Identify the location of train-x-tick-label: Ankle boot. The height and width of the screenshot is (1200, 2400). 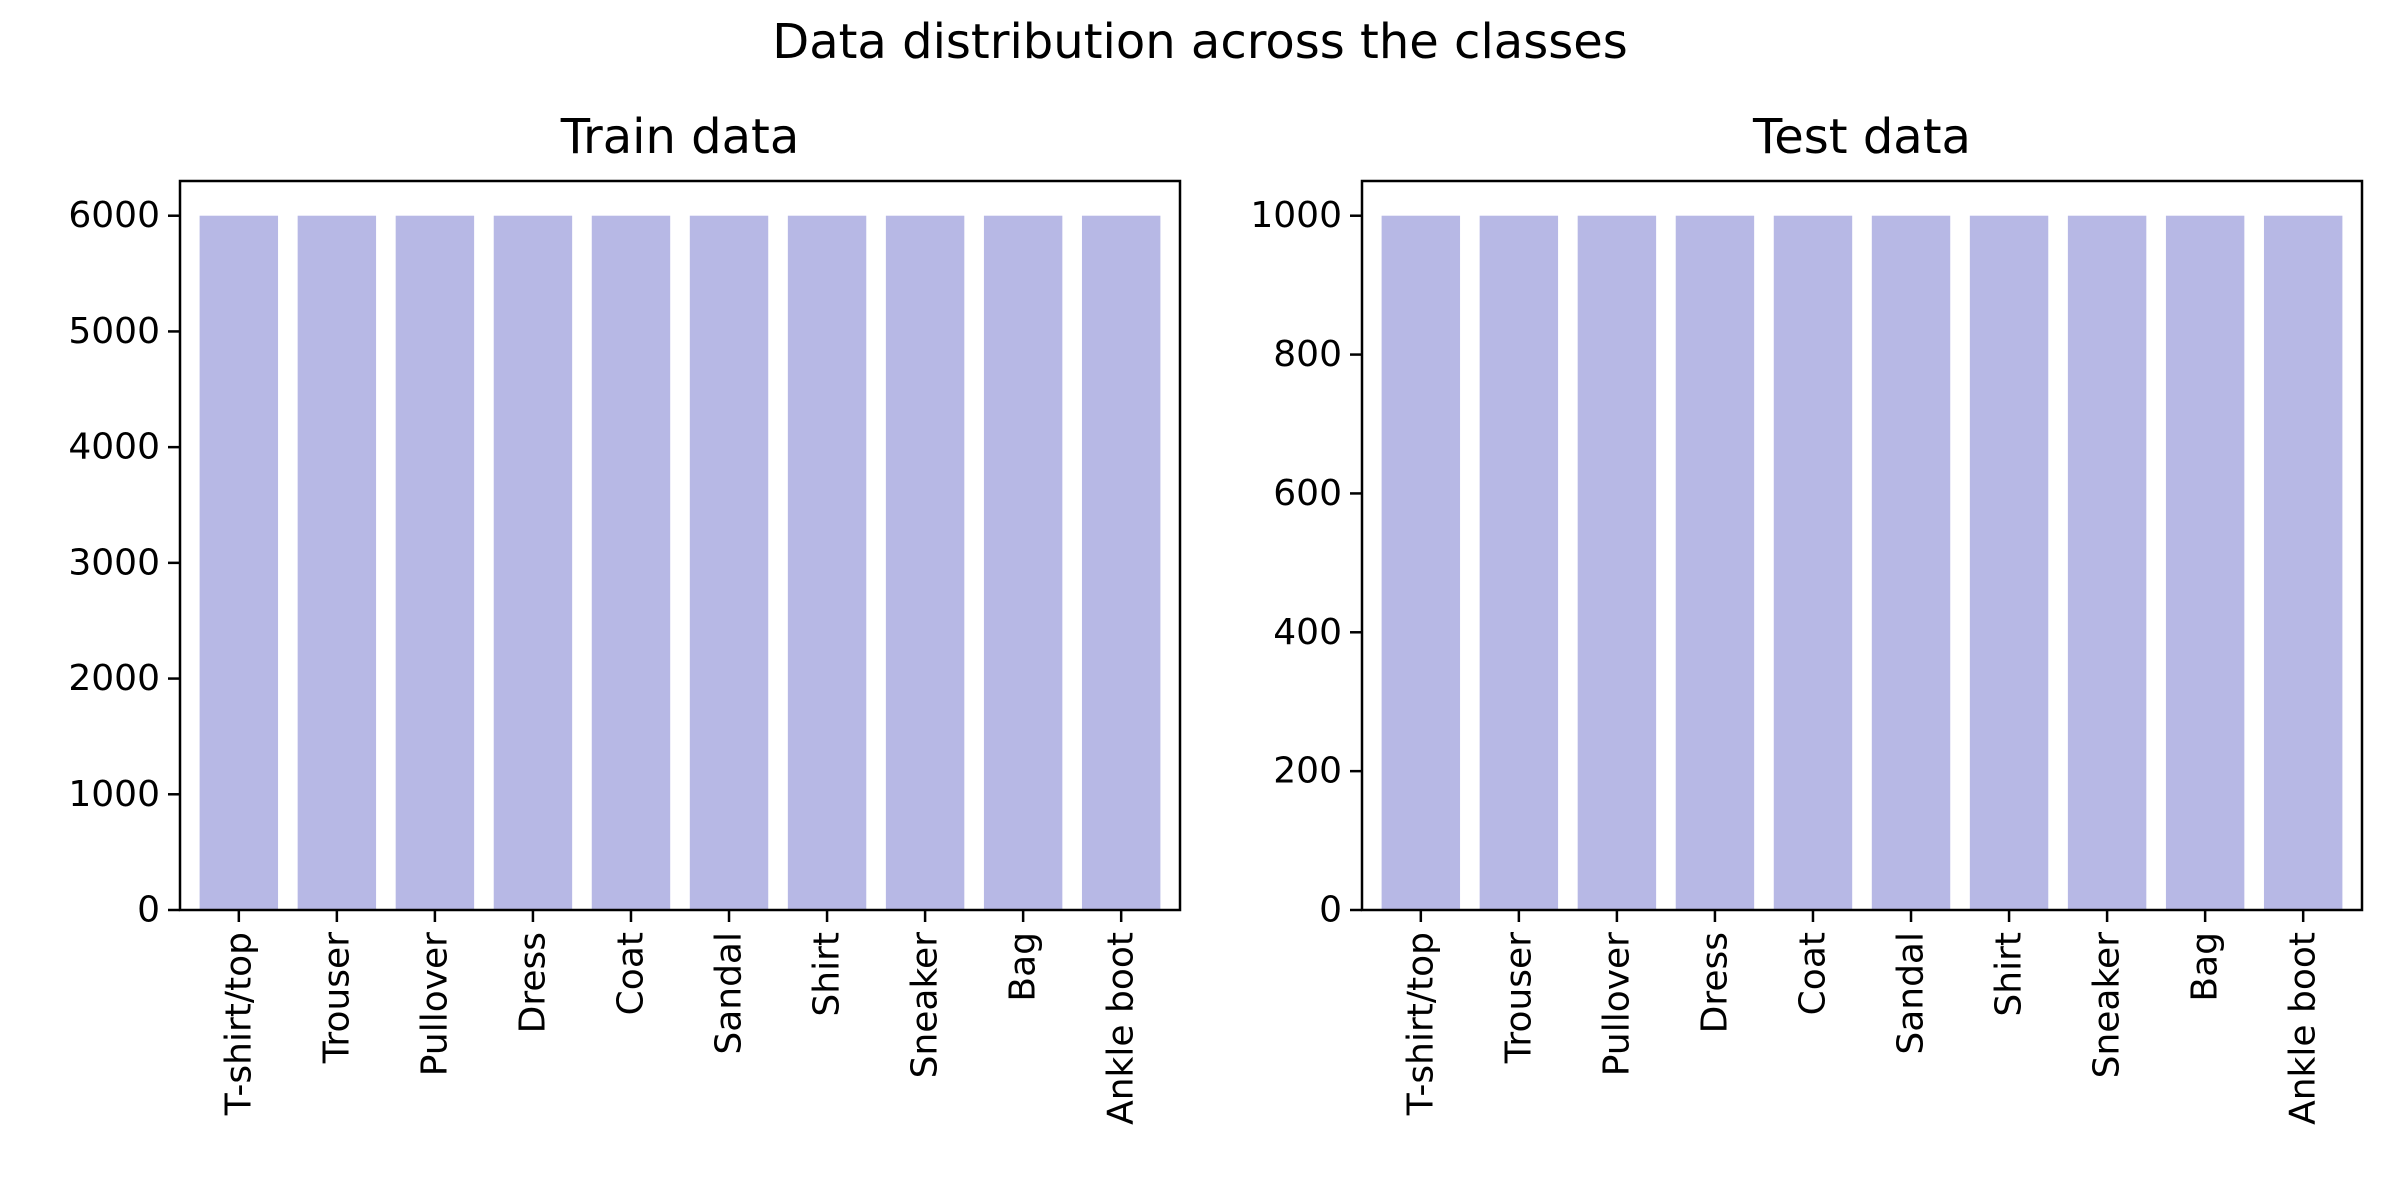
(1121, 1028).